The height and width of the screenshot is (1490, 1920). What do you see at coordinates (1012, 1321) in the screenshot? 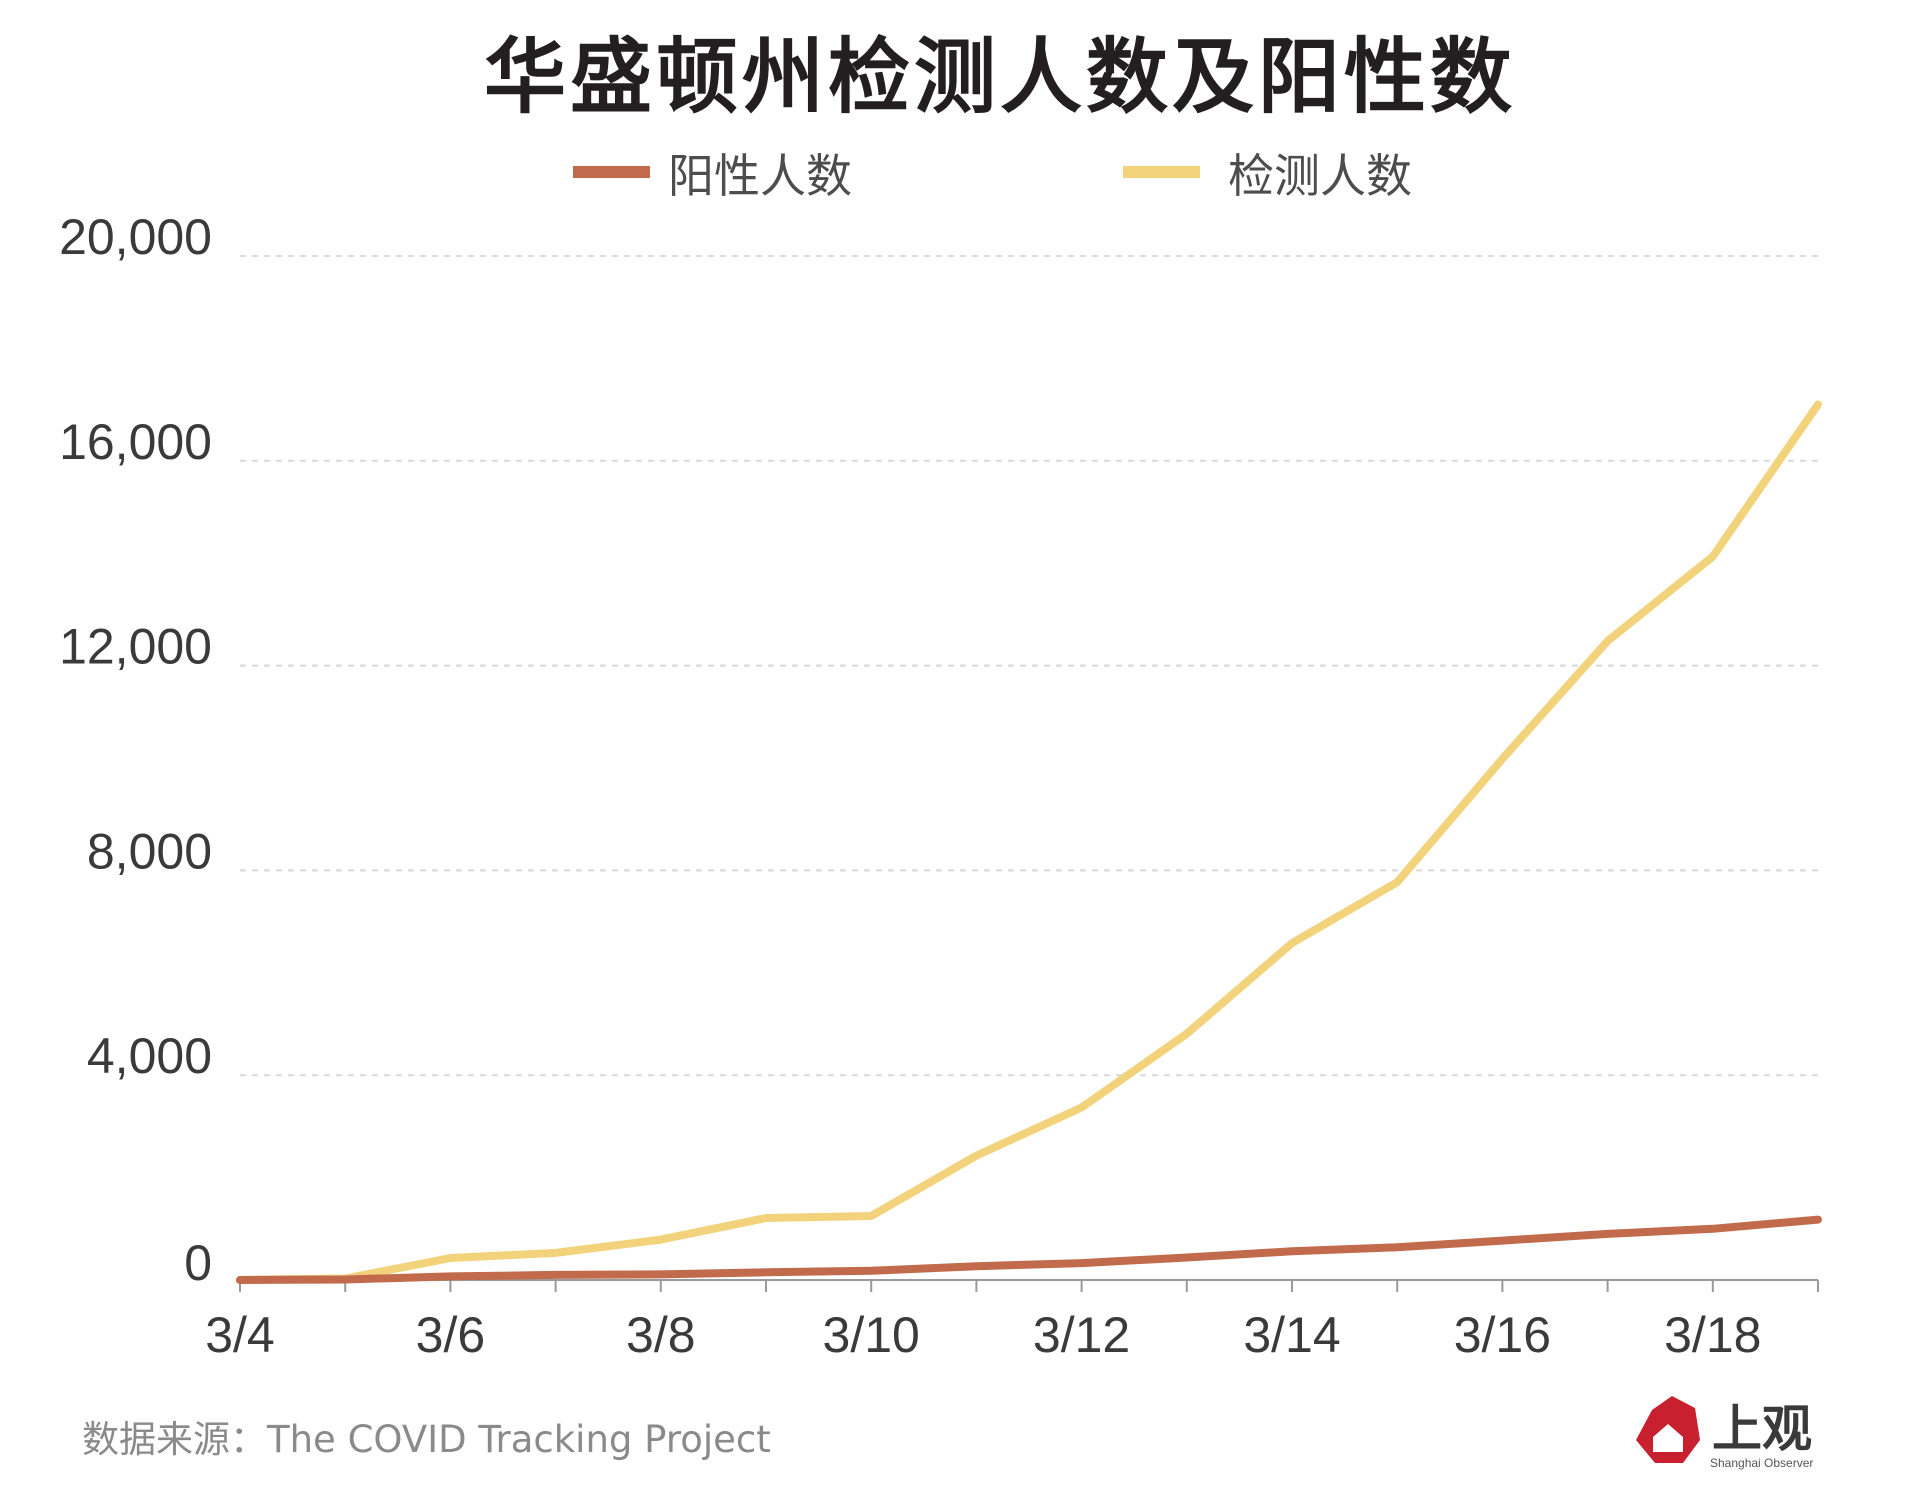
I see `x-axis: 3/4 3/6 3/8 3/10 3/12 3/14 3/16 3/18` at bounding box center [1012, 1321].